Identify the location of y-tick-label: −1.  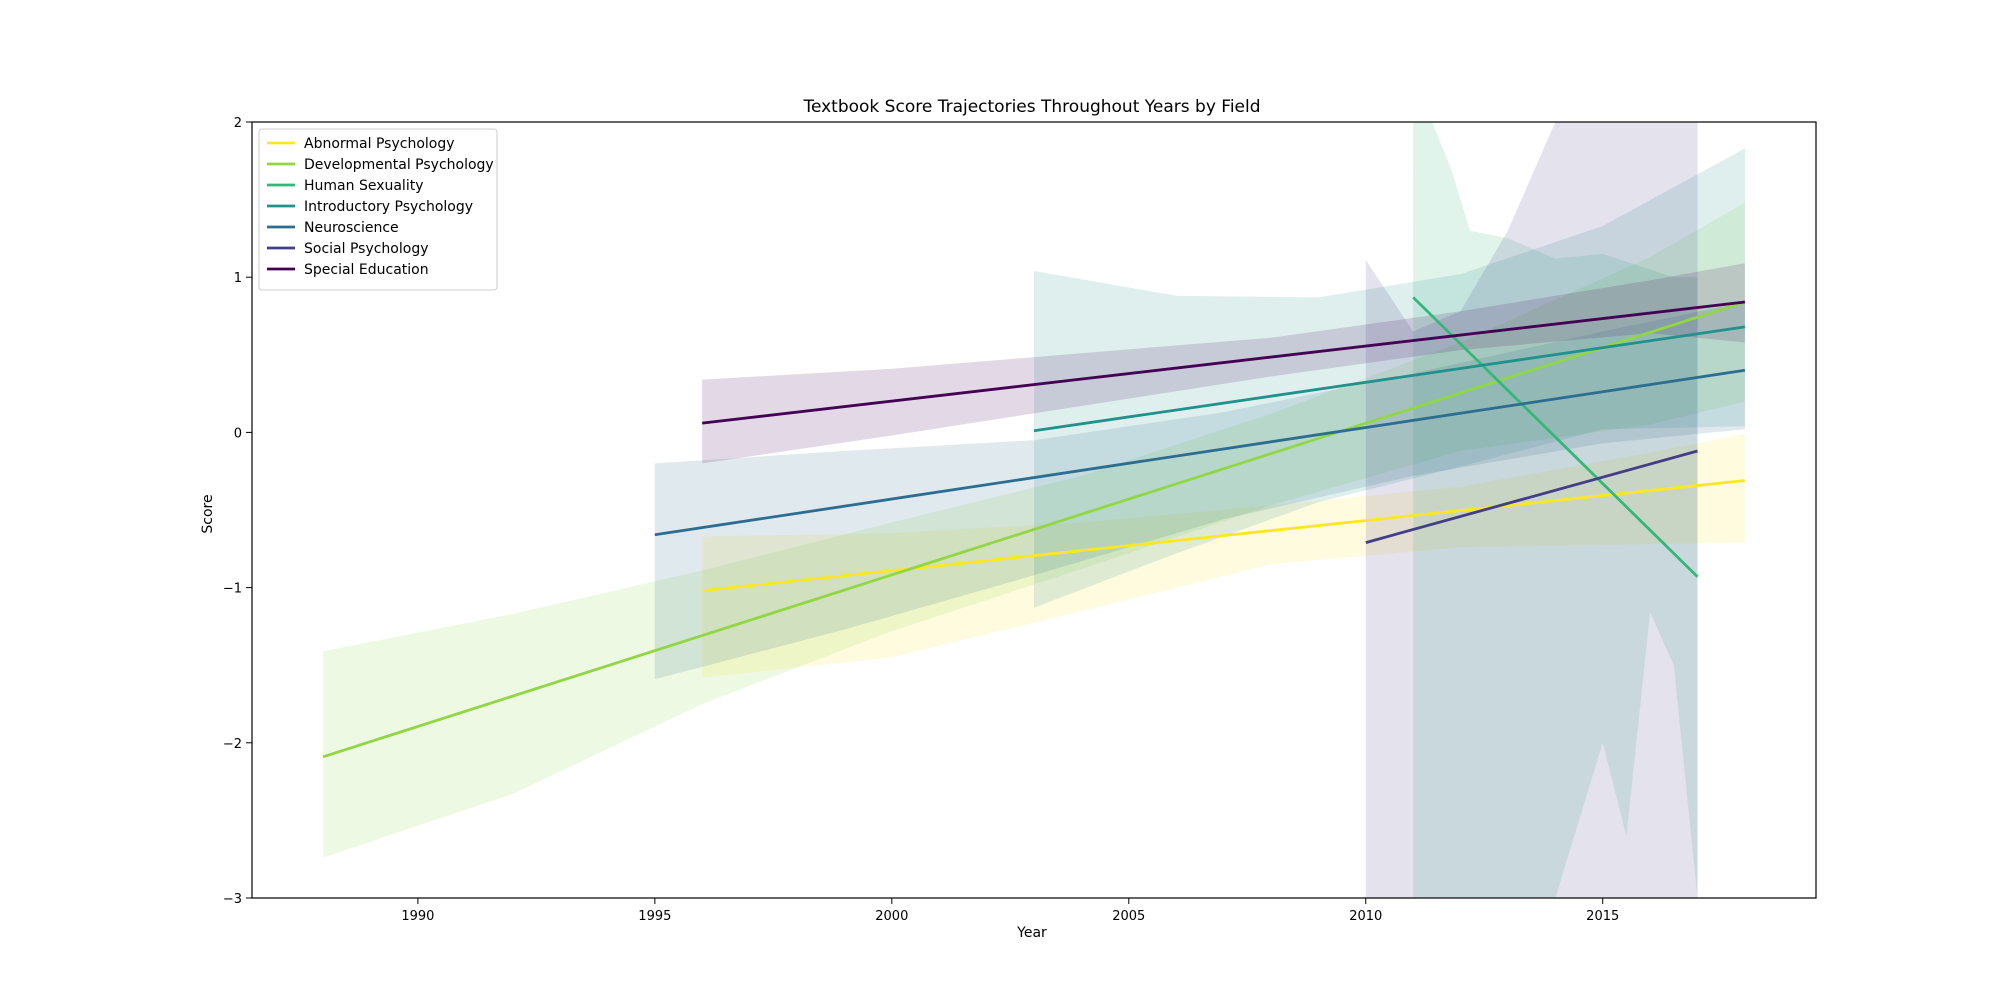
(232, 589).